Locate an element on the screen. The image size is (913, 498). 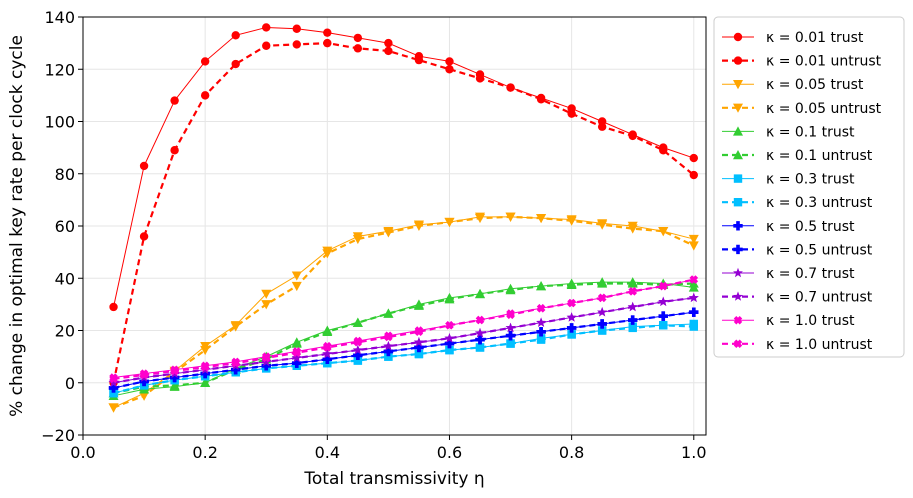
legend-label: κ = 0.7 untrust is located at coordinates (819, 298).